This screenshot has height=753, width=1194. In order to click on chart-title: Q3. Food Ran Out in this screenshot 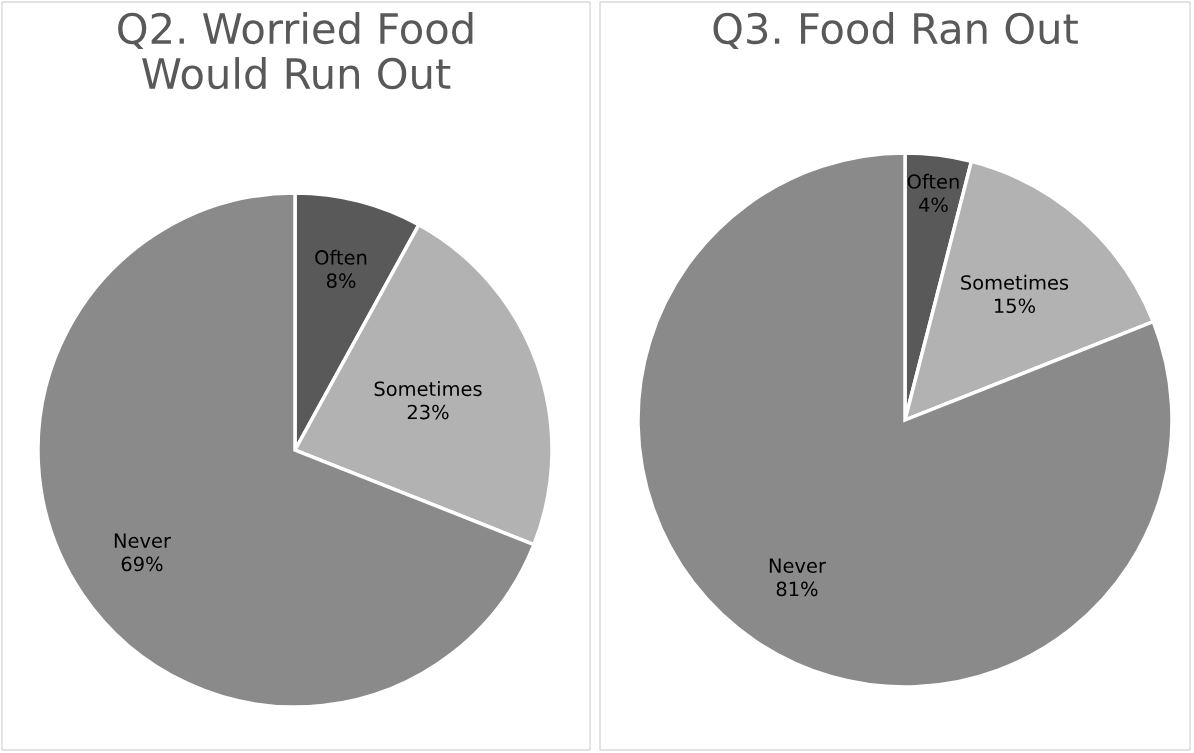, I will do `click(895, 31)`.